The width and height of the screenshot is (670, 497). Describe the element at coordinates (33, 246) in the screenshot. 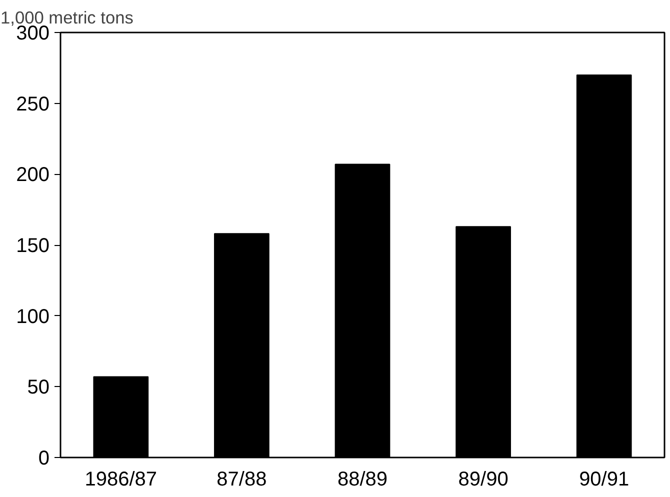

I see `y-tick-label: 150` at that location.